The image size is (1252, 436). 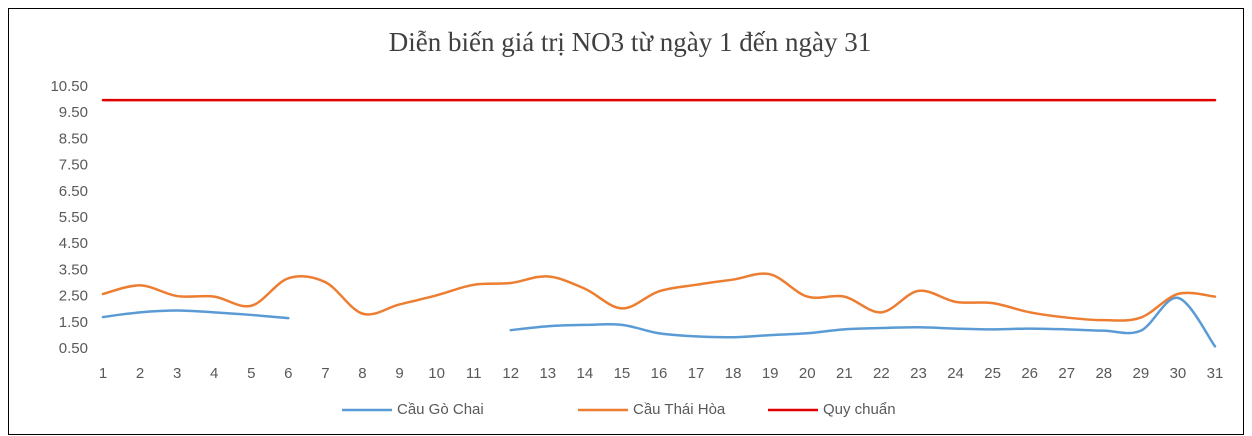 I want to click on y-tick-label: 10.50, so click(x=69, y=86).